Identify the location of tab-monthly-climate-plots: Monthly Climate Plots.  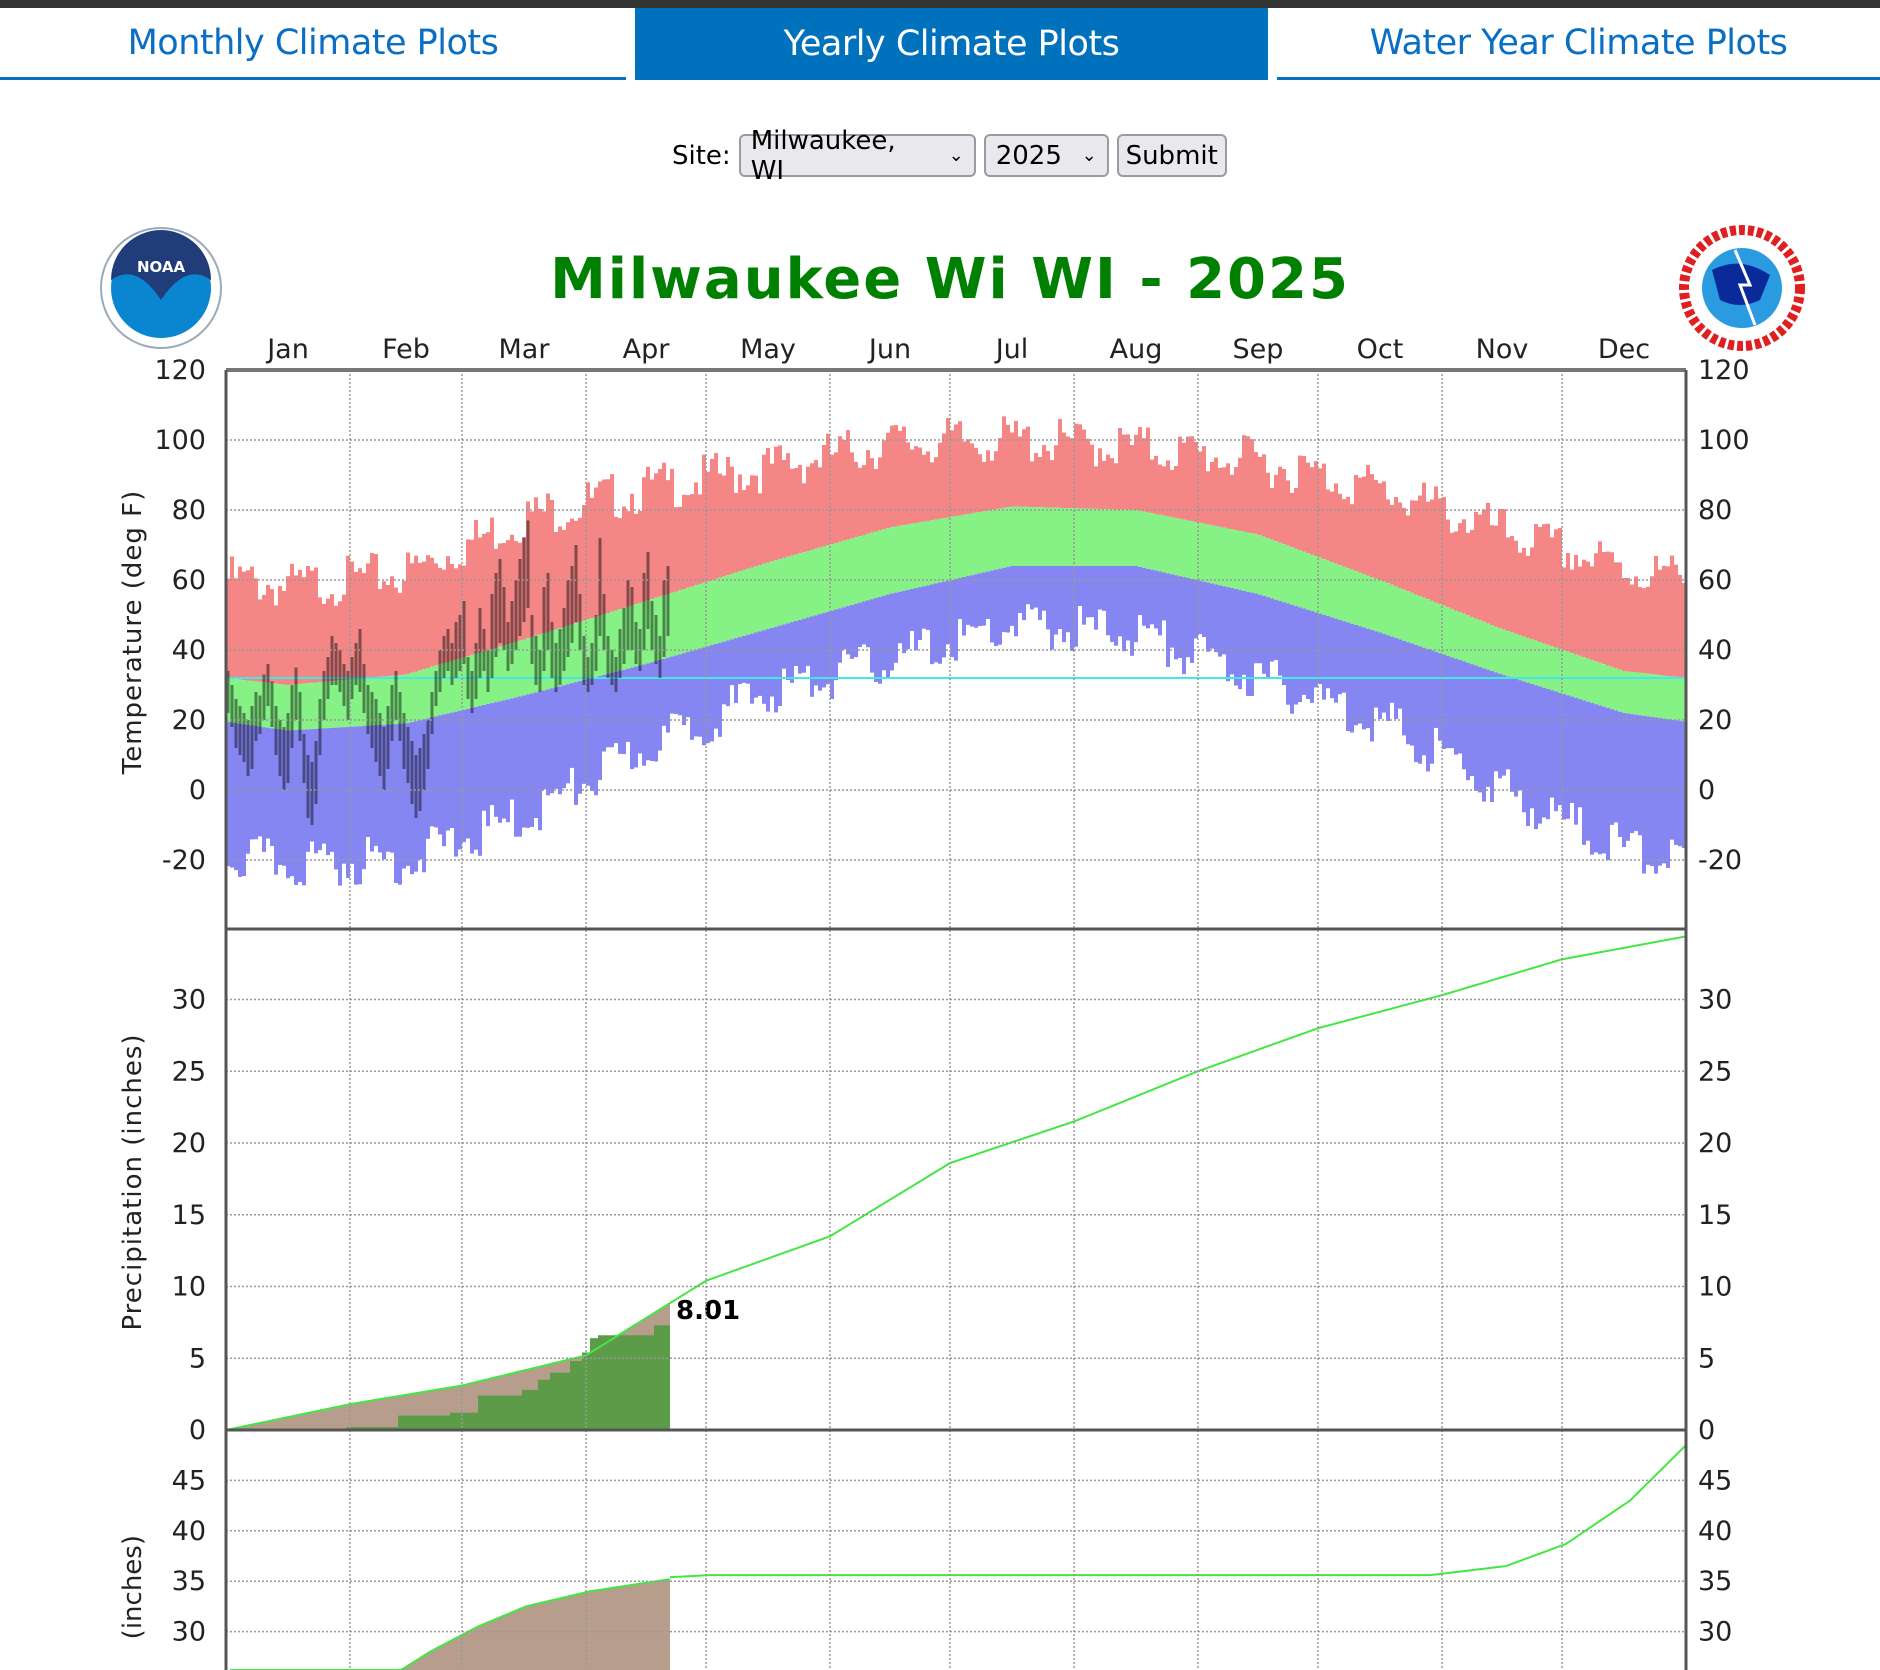
(313, 44).